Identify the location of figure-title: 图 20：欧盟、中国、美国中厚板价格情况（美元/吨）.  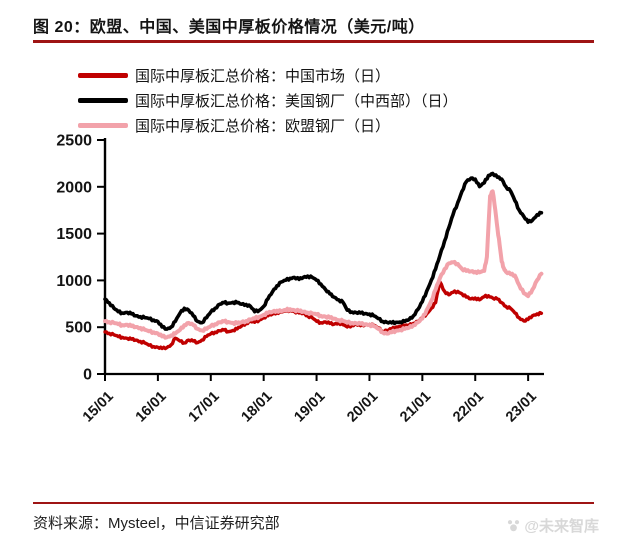
(229, 27).